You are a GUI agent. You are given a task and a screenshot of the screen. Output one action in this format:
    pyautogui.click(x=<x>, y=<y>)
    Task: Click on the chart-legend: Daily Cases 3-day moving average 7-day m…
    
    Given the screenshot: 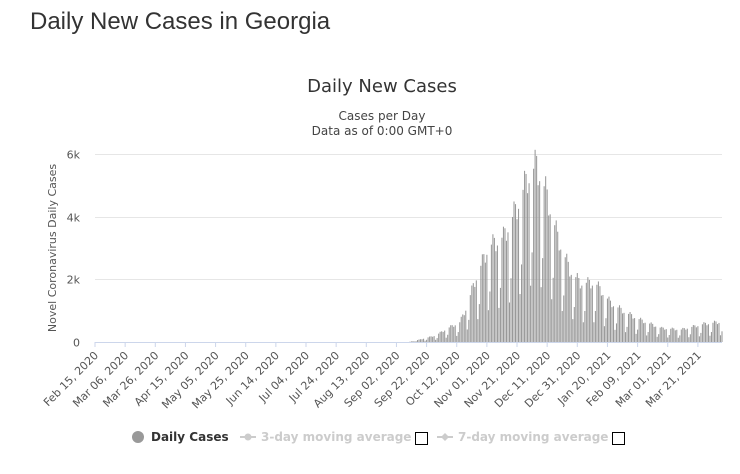 What is the action you would take?
    pyautogui.click(x=378, y=437)
    